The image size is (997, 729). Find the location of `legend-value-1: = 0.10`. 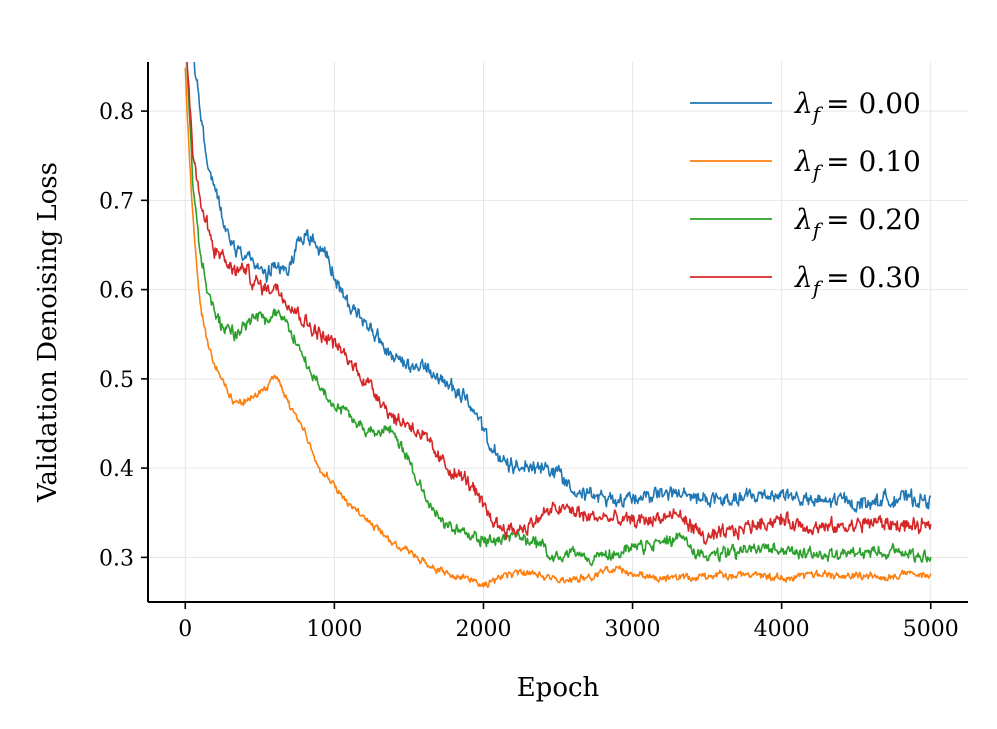

legend-value-1: = 0.10 is located at coordinates (873, 161).